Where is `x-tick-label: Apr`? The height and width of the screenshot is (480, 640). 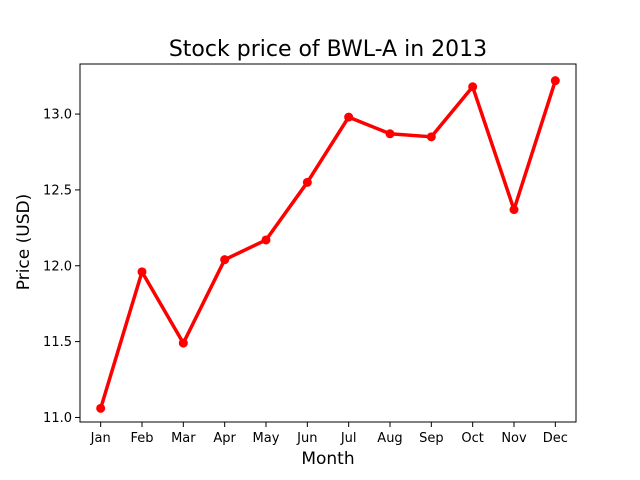 x-tick-label: Apr is located at coordinates (224, 438).